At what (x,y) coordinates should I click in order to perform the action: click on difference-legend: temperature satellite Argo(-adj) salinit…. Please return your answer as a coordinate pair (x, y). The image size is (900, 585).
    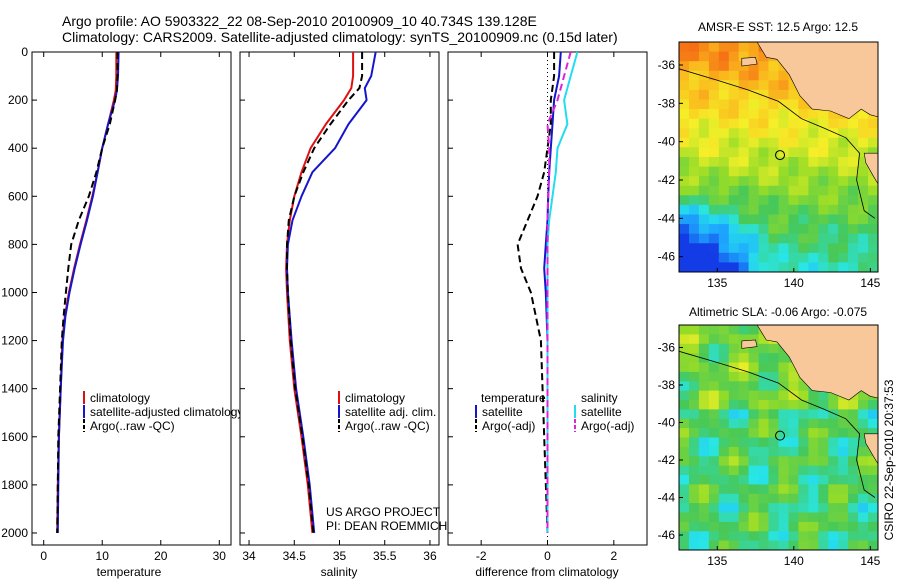
    Looking at the image, I should click on (554, 412).